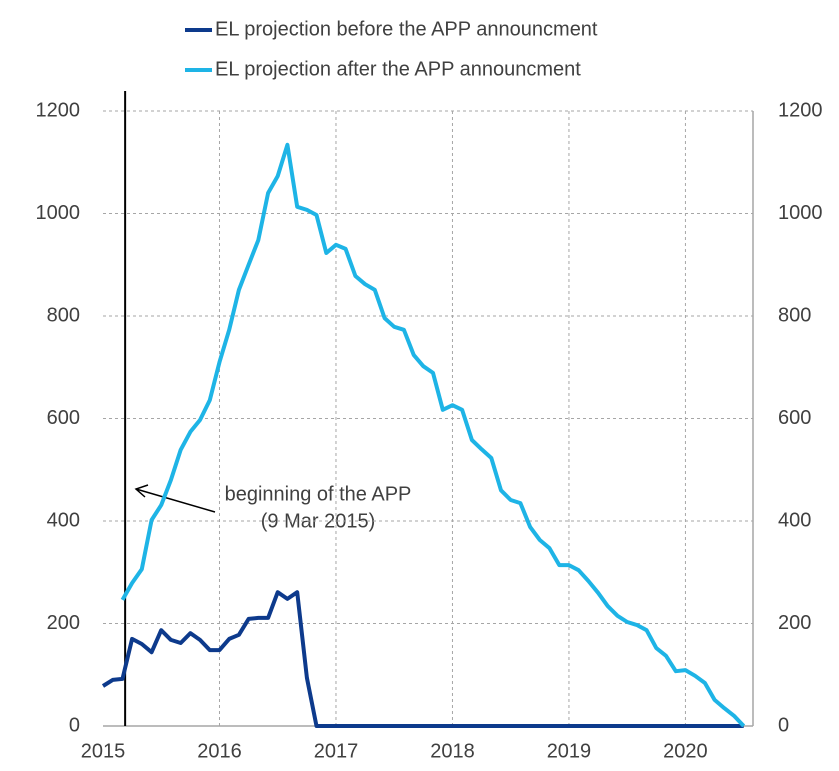 The image size is (839, 771). What do you see at coordinates (398, 69) in the screenshot?
I see `legend-label: EL projection after the APP announcment` at bounding box center [398, 69].